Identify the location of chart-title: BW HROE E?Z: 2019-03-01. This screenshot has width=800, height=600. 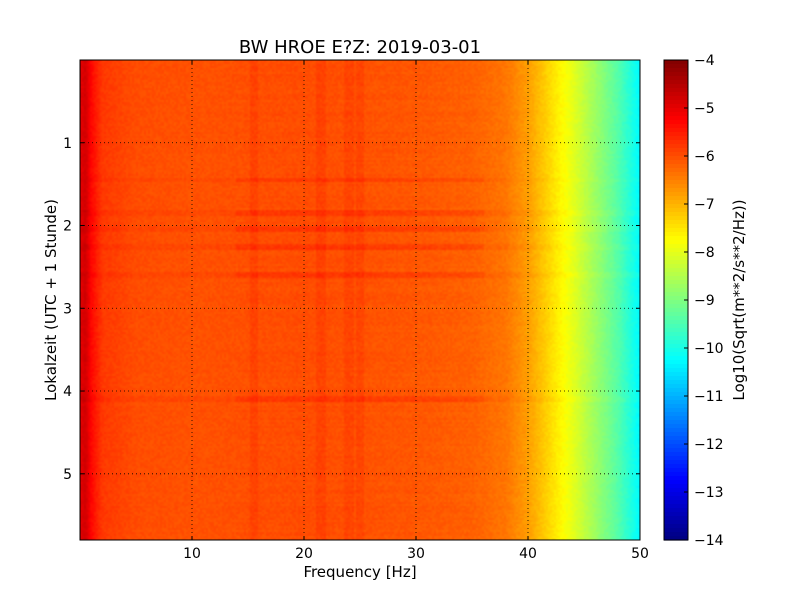
(360, 47).